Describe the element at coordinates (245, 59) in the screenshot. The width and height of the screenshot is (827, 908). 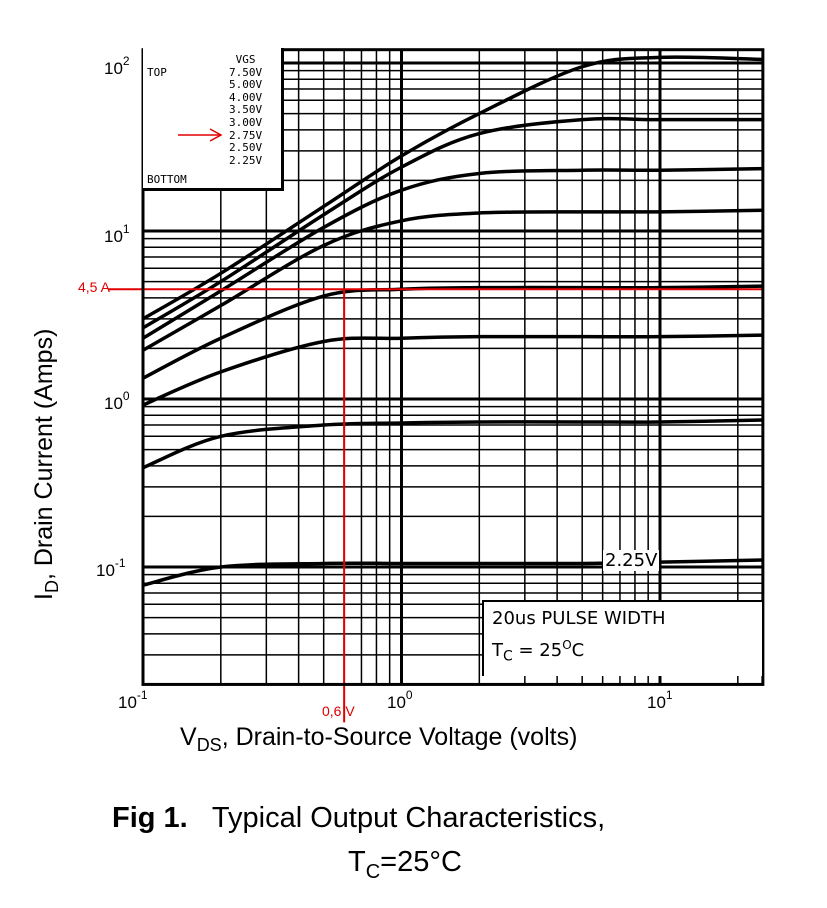
I see `legend-header: VGS` at that location.